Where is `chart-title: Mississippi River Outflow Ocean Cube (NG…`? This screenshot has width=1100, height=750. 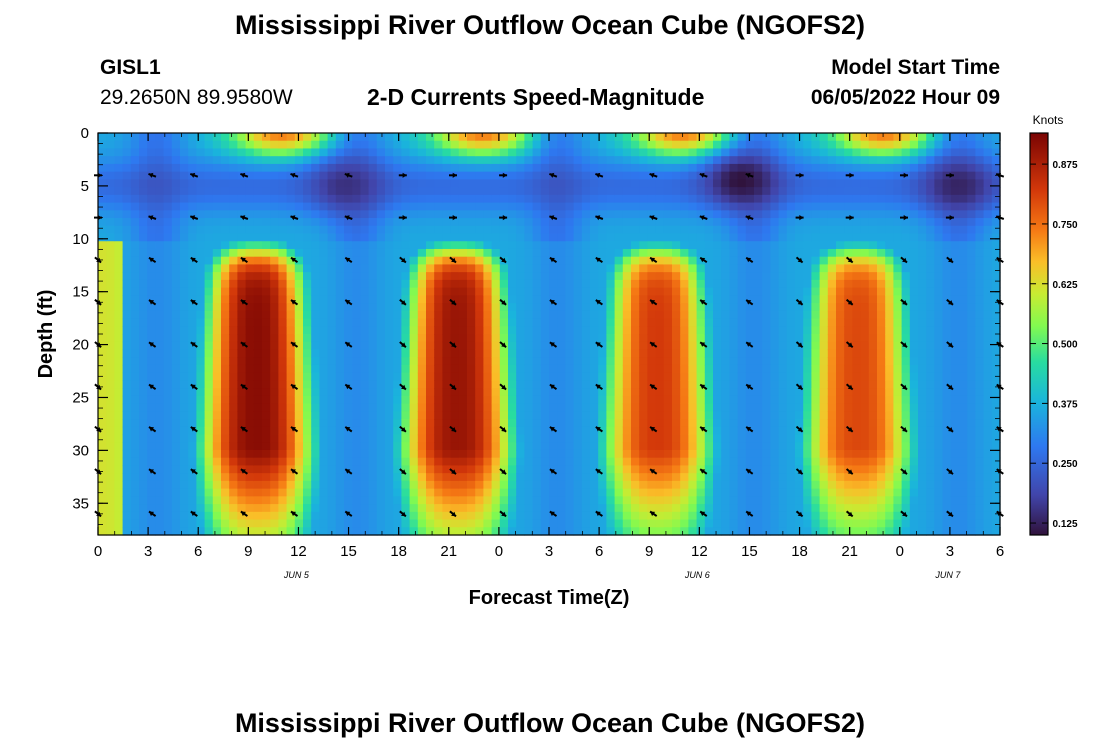 chart-title: Mississippi River Outflow Ocean Cube (NG… is located at coordinates (550, 25).